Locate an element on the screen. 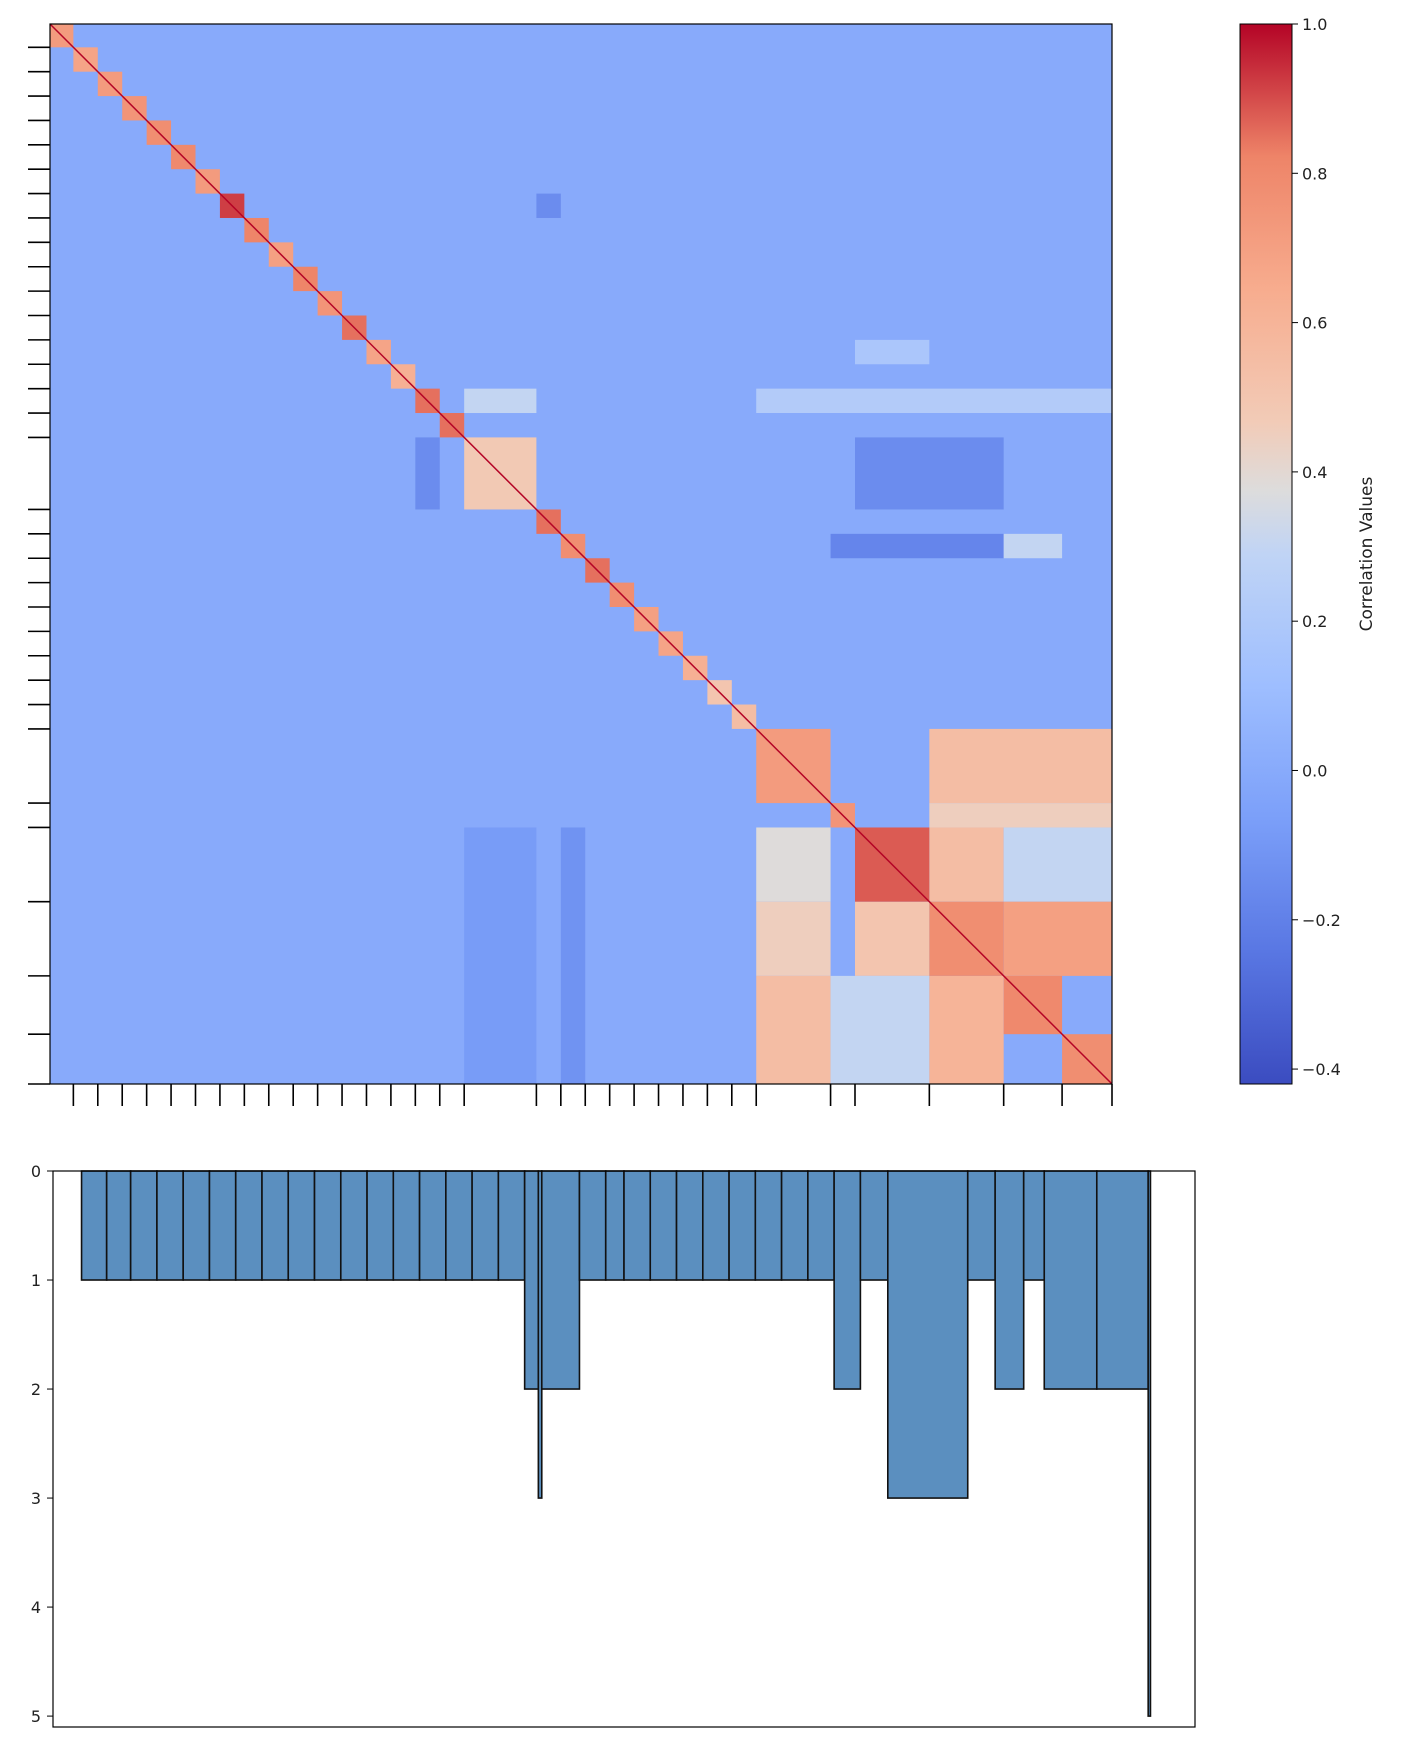 This screenshot has height=1744, width=1412. heatmap-x-ticks is located at coordinates (592, 1095).